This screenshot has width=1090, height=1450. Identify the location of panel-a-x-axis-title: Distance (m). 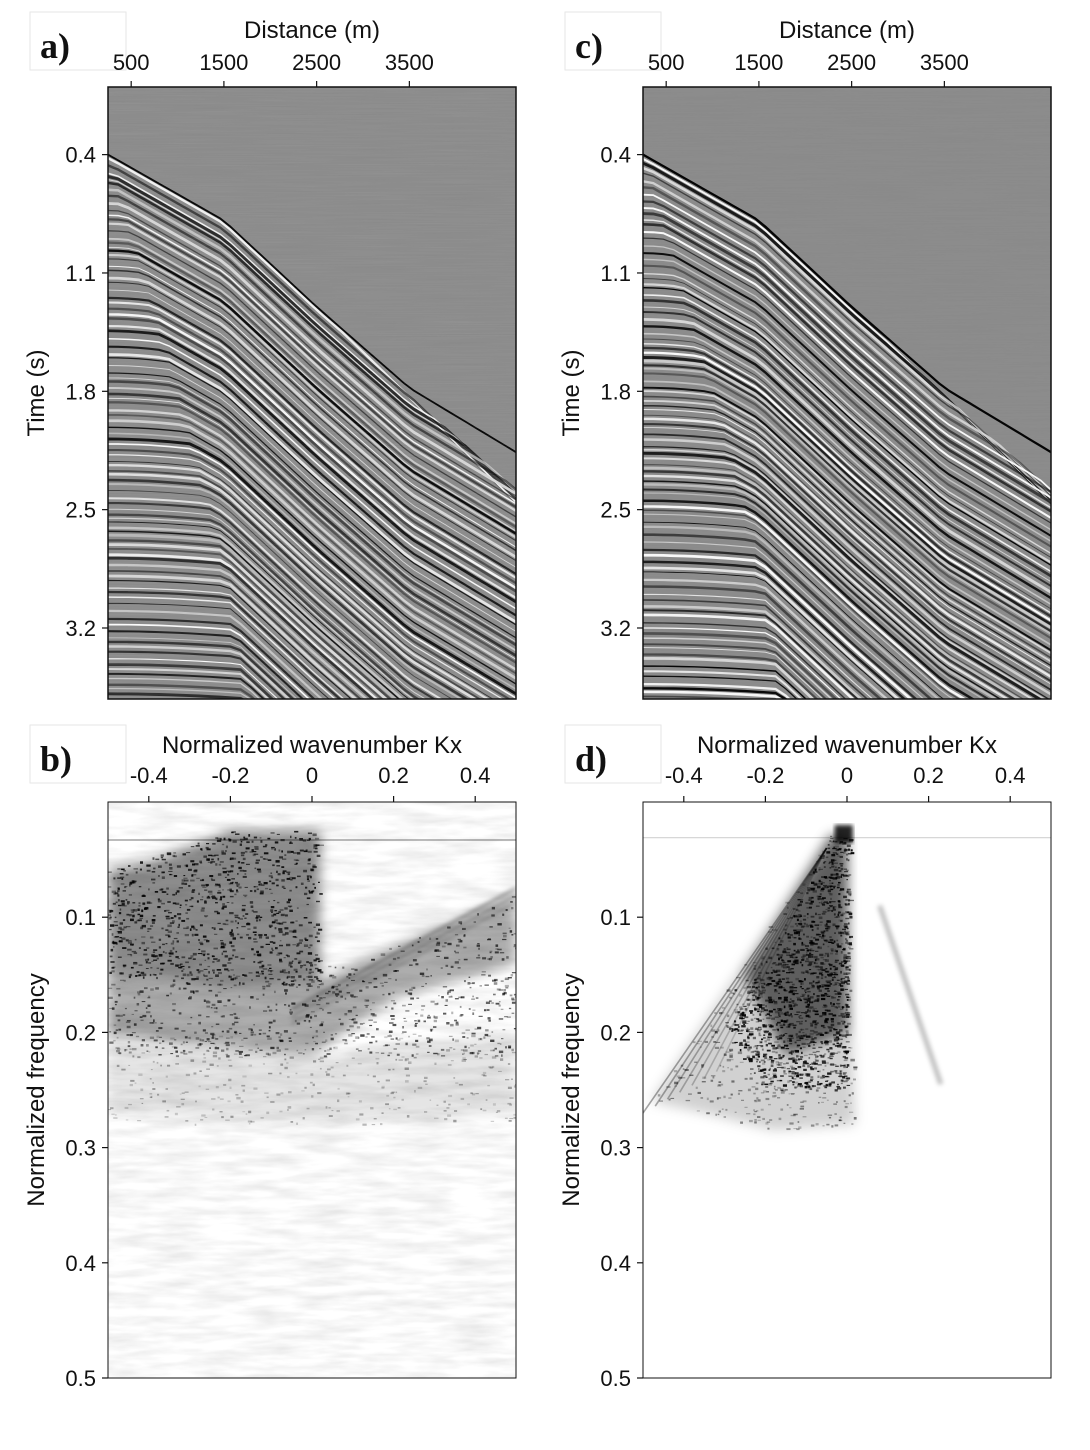
(312, 30).